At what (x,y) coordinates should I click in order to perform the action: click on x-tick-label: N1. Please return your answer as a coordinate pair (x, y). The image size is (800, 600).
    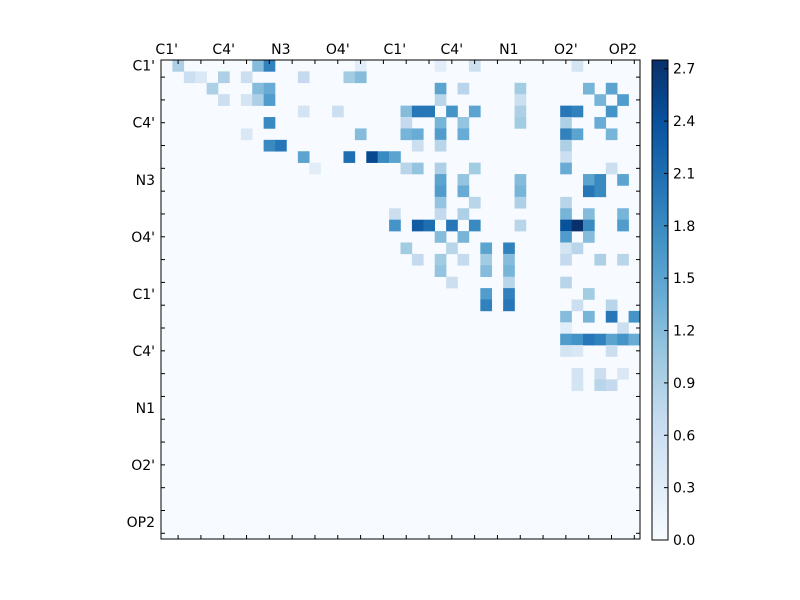
    Looking at the image, I should click on (508, 50).